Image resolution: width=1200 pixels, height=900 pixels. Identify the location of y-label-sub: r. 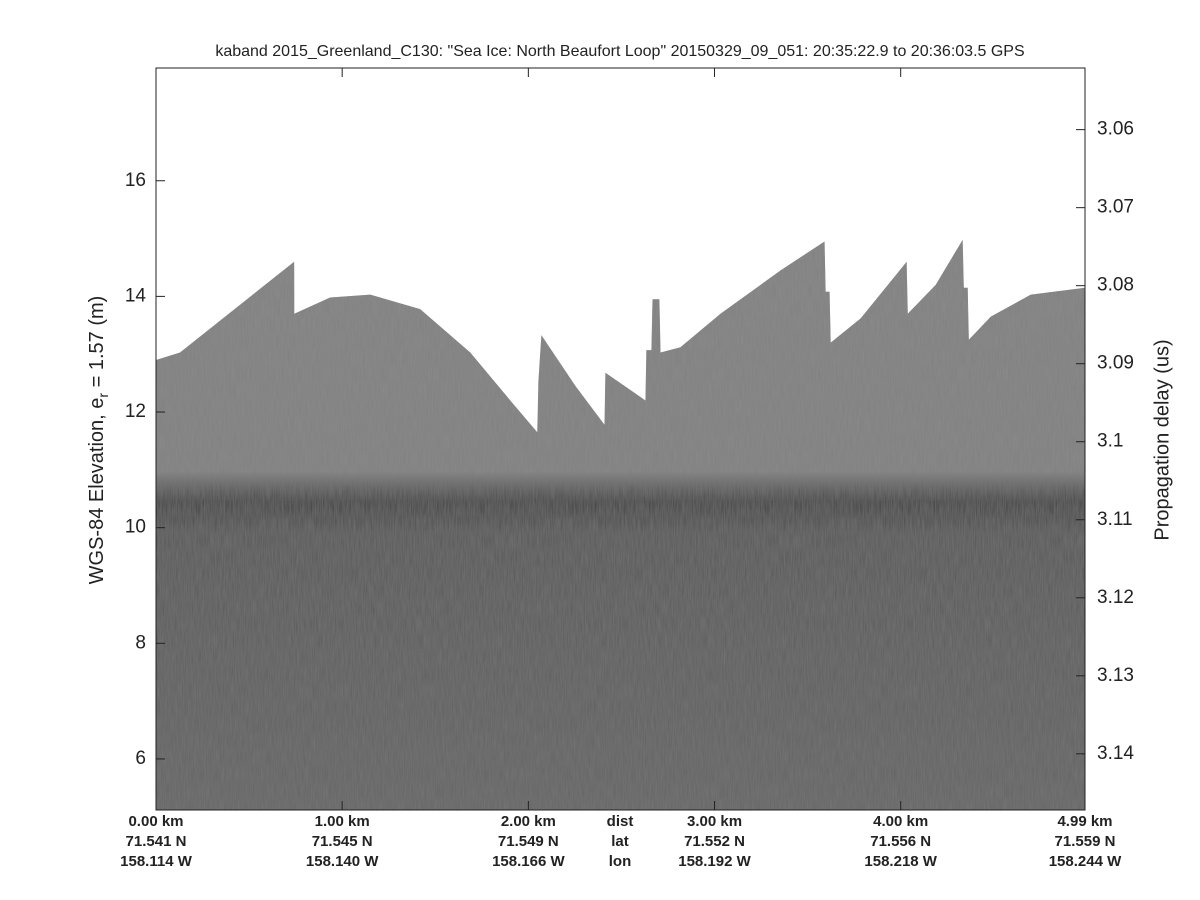
(103, 395).